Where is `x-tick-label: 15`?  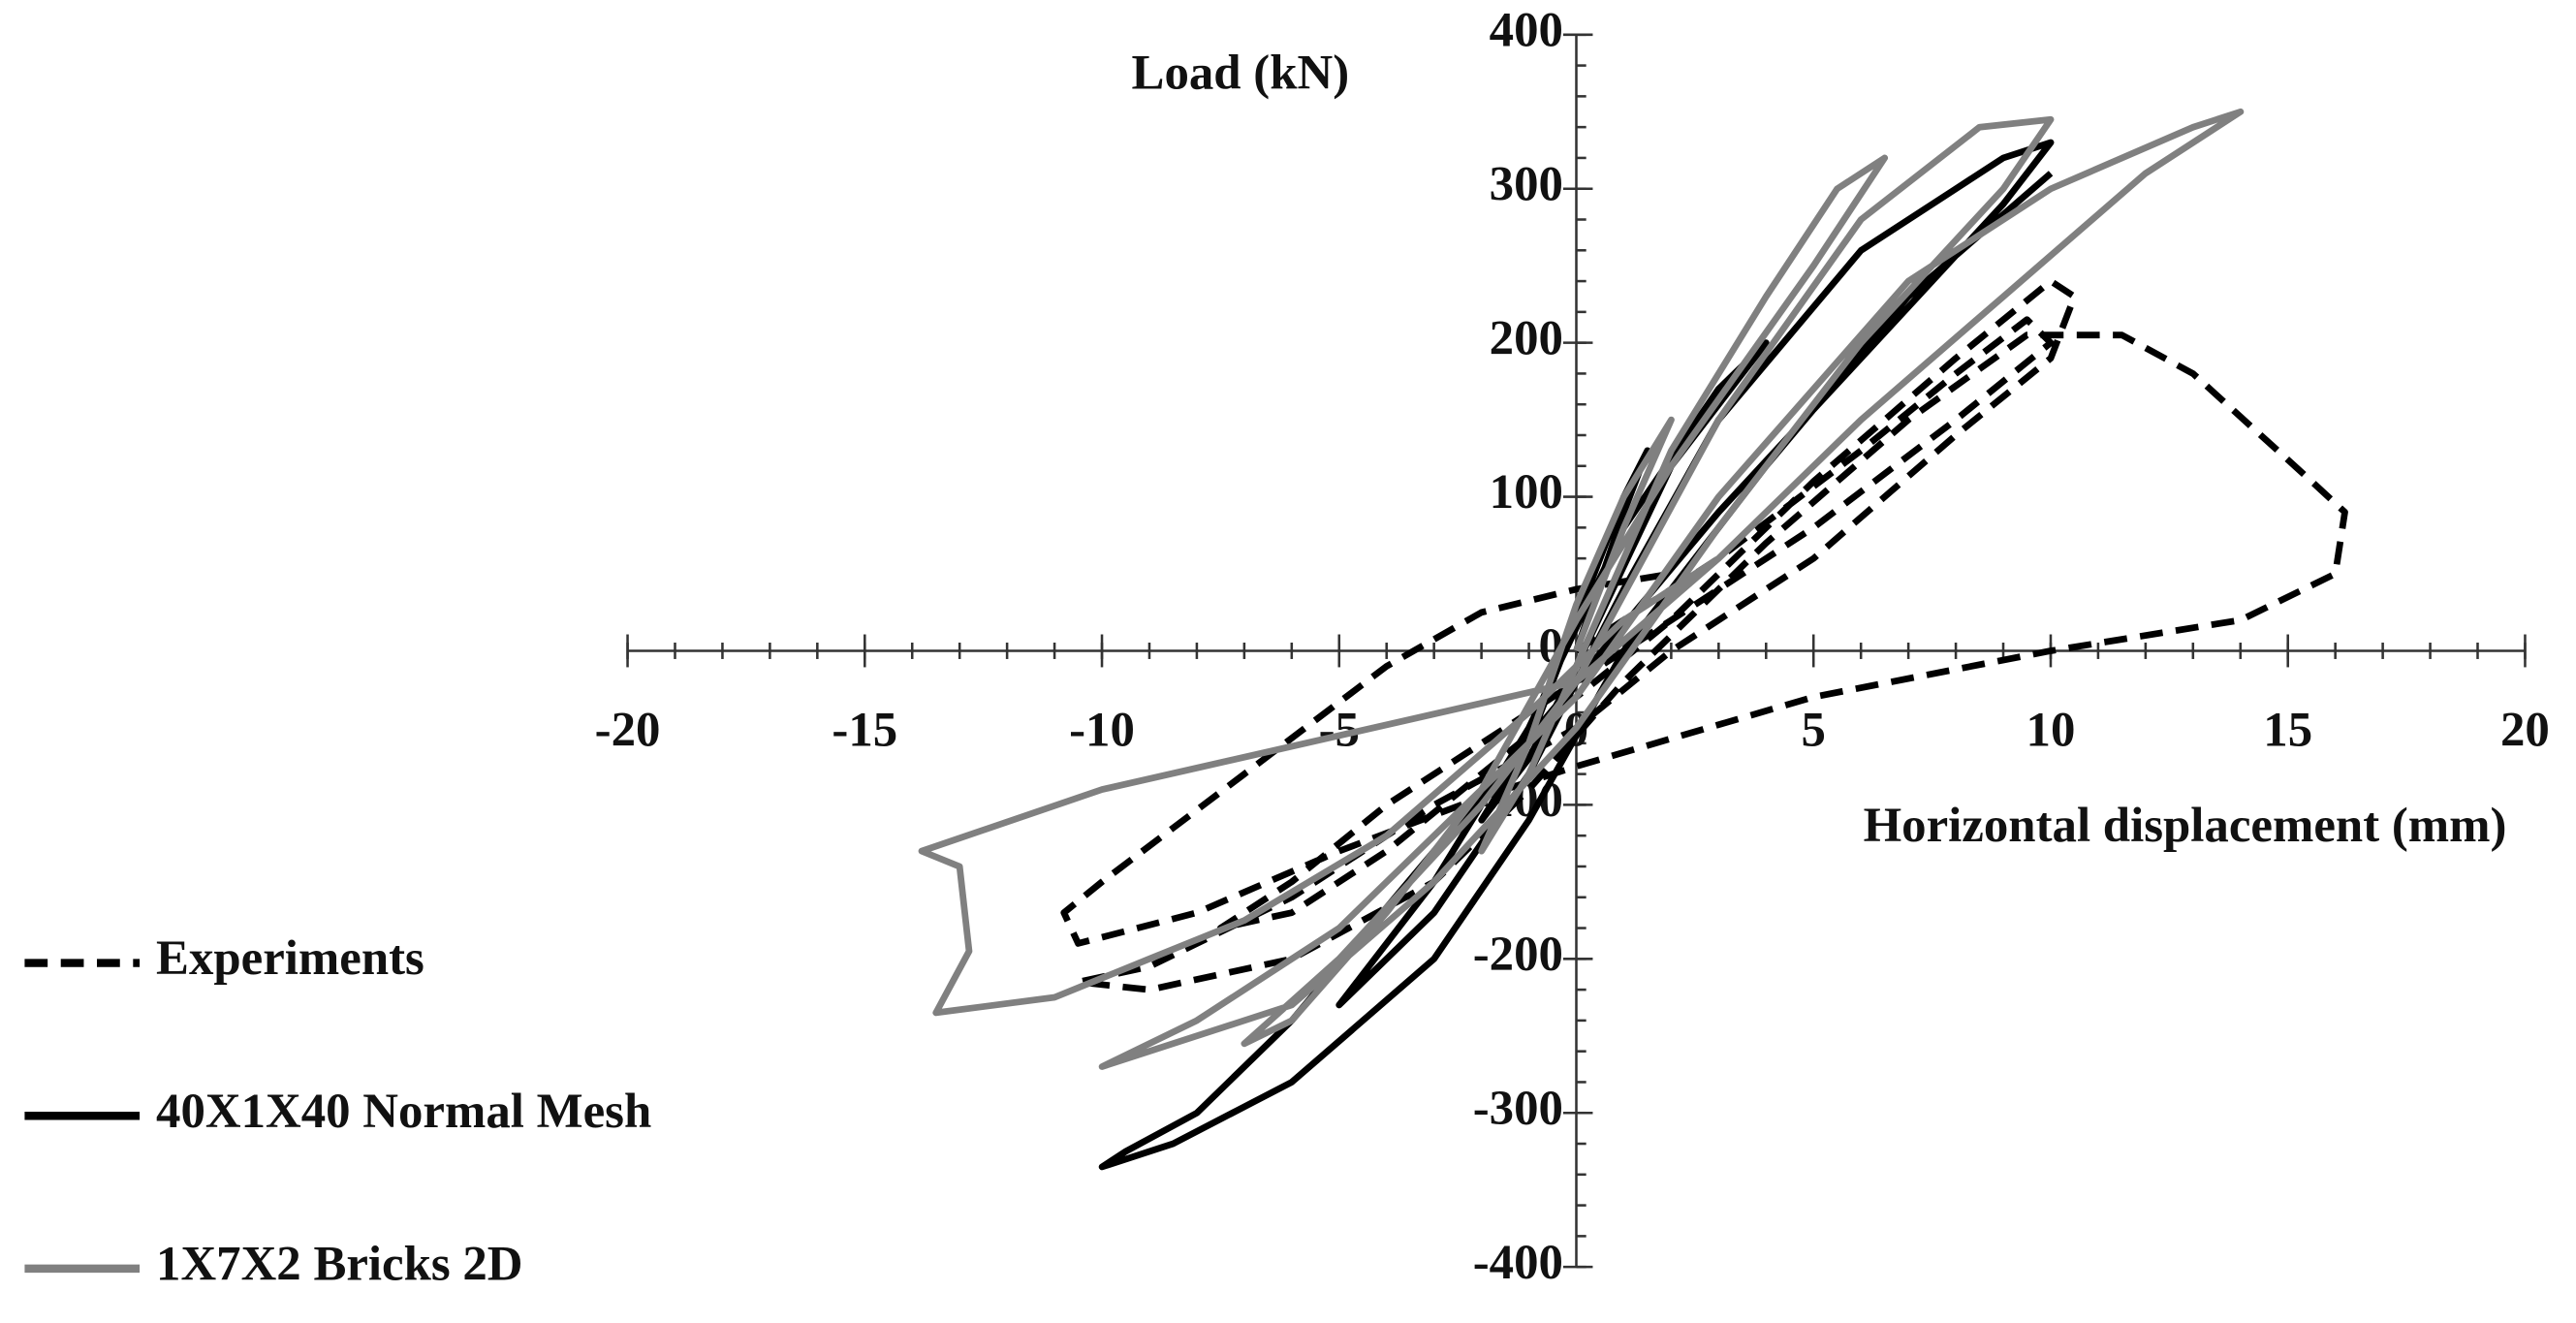 x-tick-label: 15 is located at coordinates (2287, 730).